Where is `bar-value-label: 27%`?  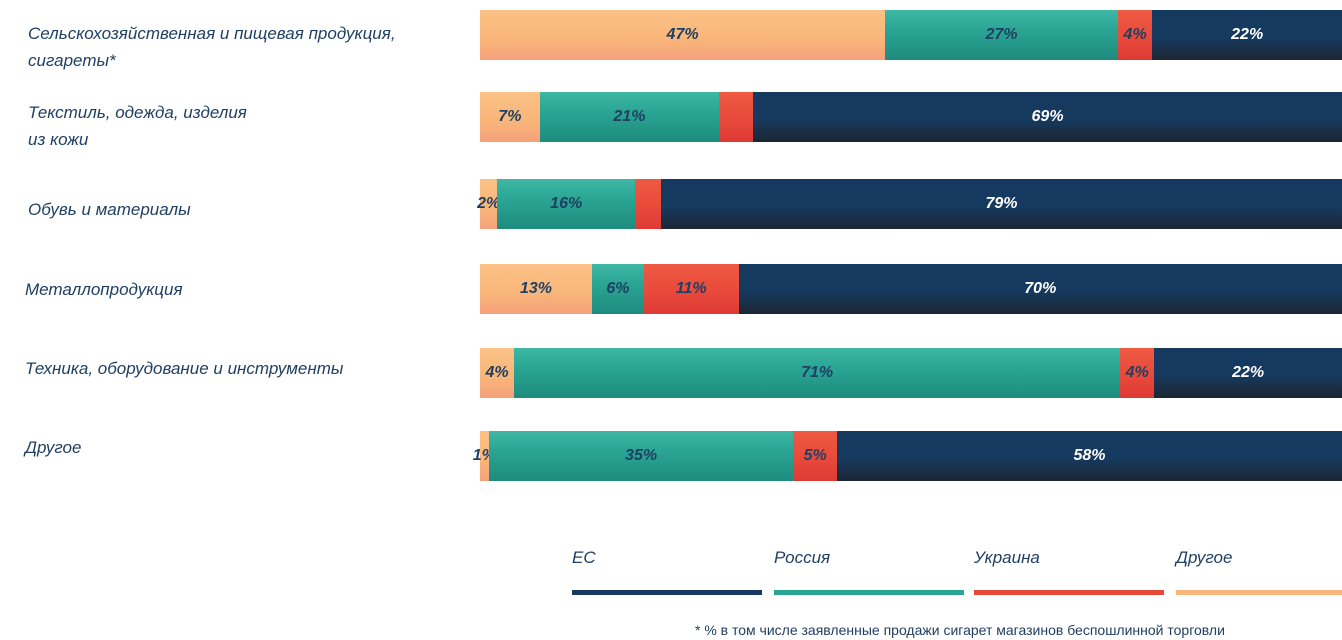
bar-value-label: 27% is located at coordinates (1001, 34).